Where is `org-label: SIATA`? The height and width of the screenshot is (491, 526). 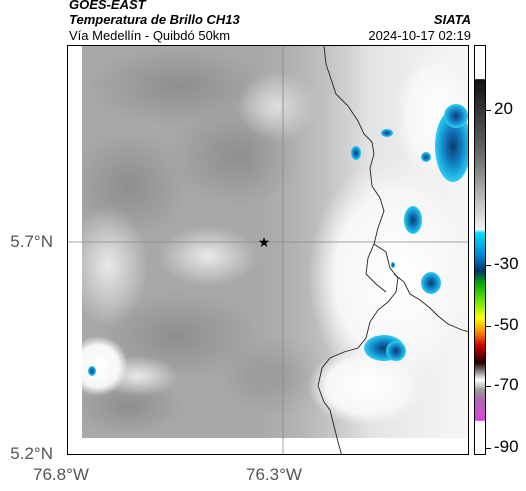
org-label: SIATA is located at coordinates (452, 19).